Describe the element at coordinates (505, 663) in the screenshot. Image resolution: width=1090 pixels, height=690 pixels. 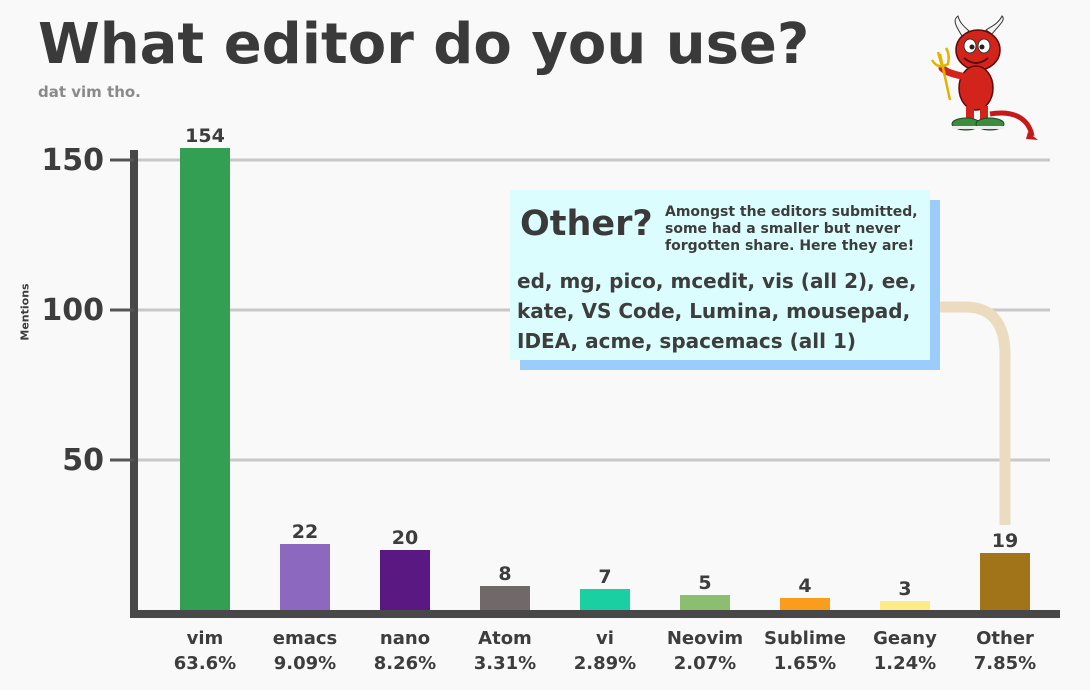
I see `percent-label-atom: 3.31%` at that location.